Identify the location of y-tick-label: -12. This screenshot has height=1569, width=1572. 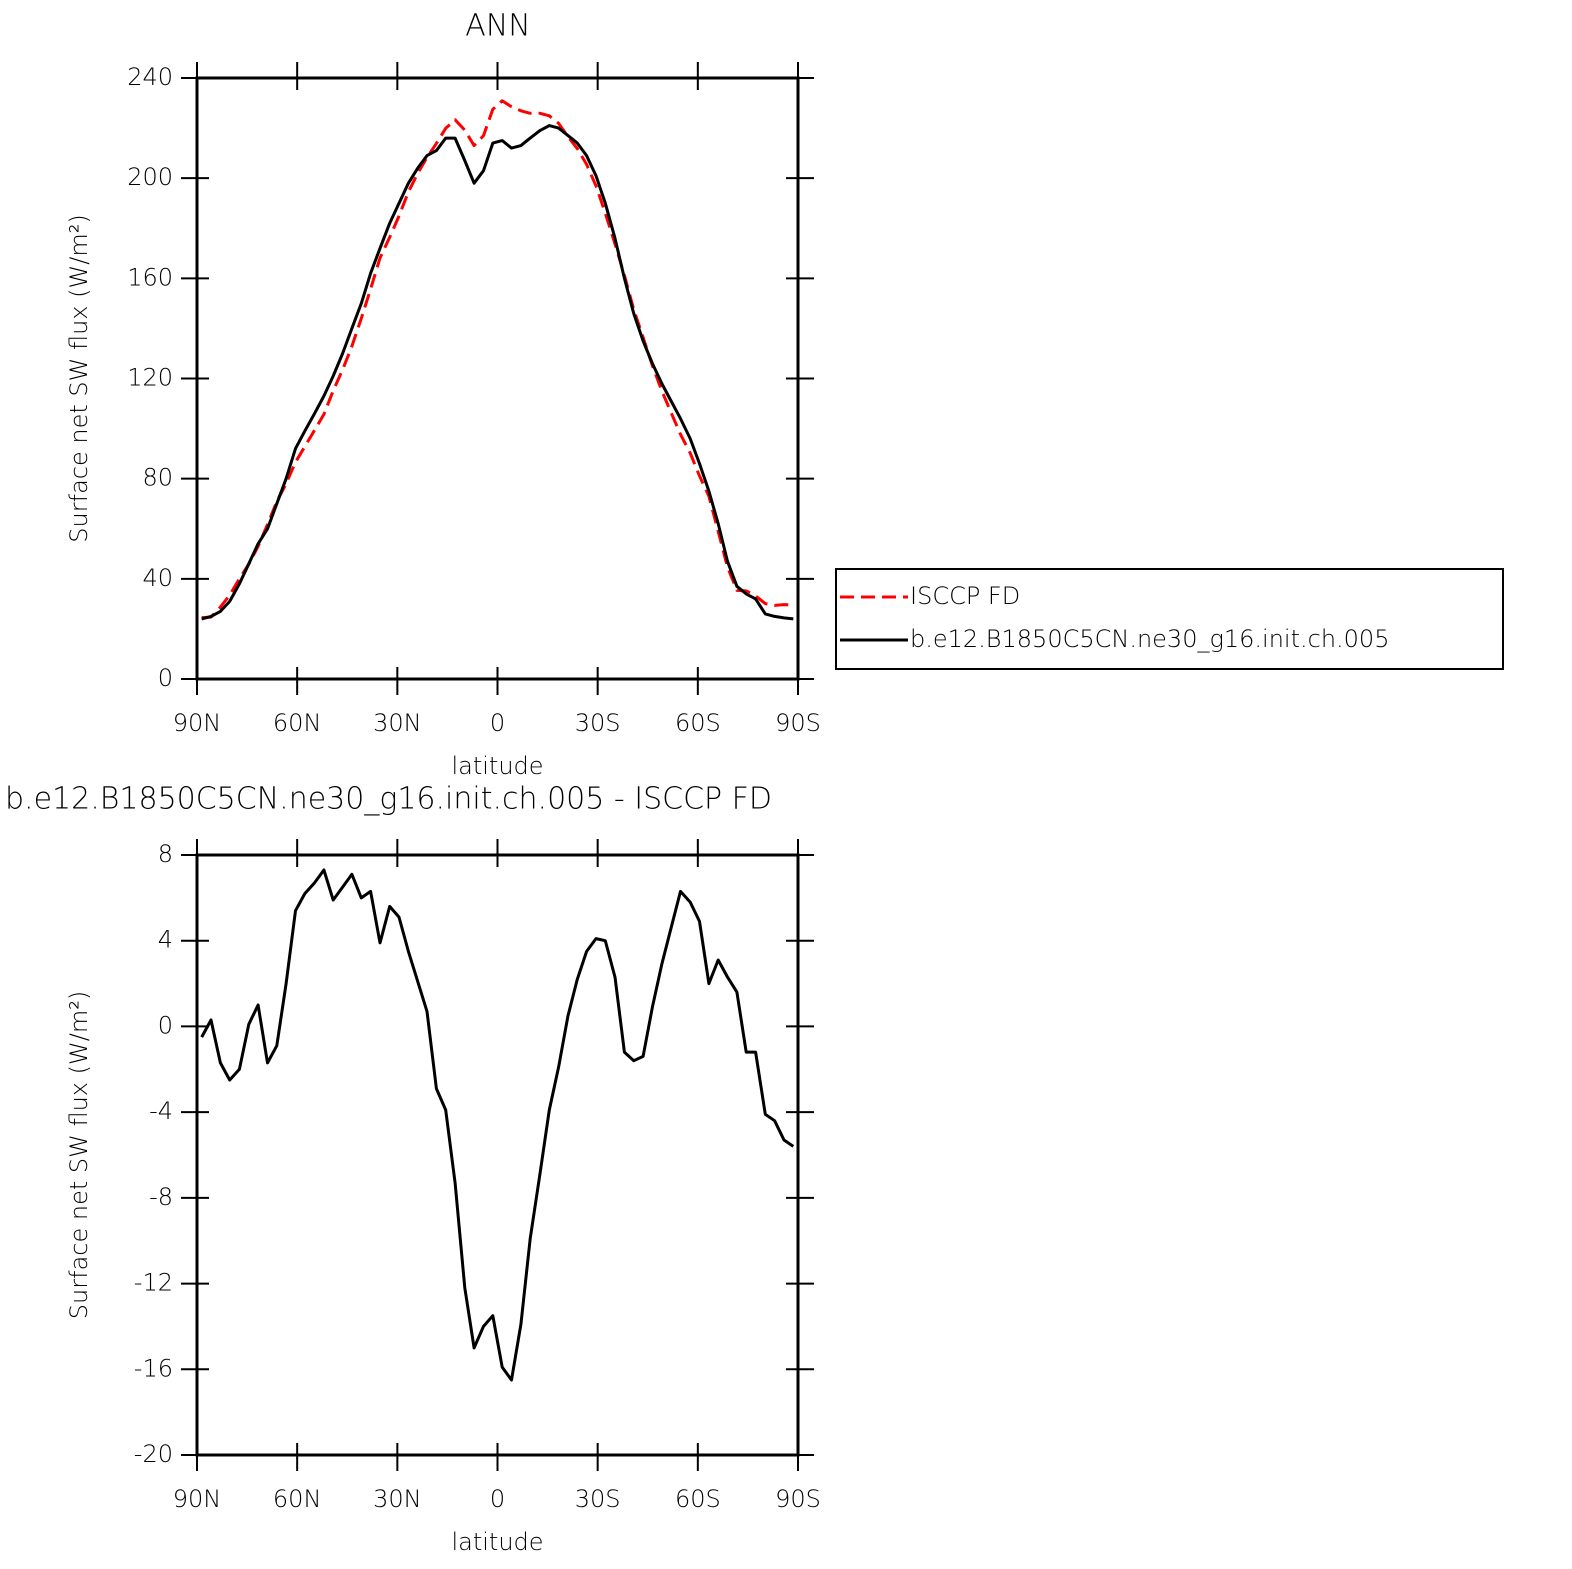
(153, 1283).